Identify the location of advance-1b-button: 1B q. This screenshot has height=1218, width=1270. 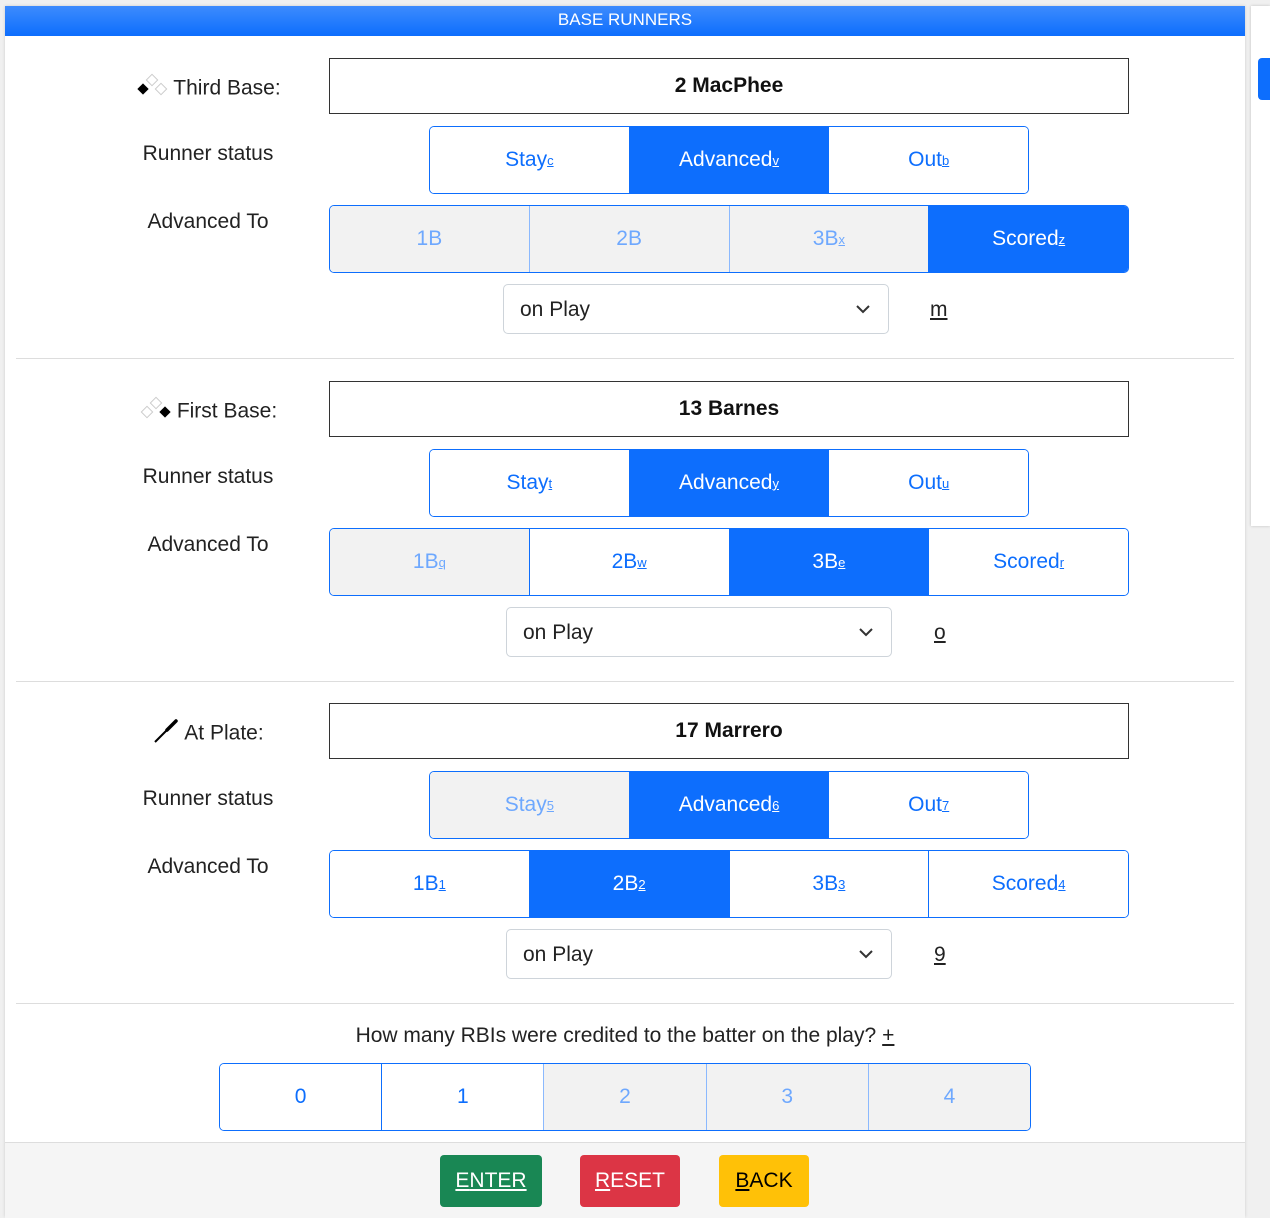
(429, 562).